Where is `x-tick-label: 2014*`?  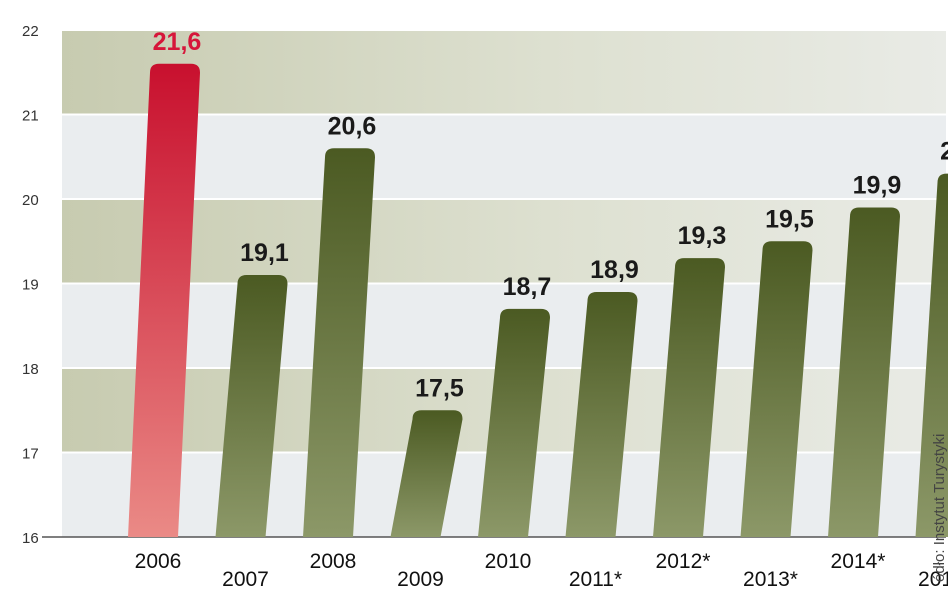 x-tick-label: 2014* is located at coordinates (858, 561).